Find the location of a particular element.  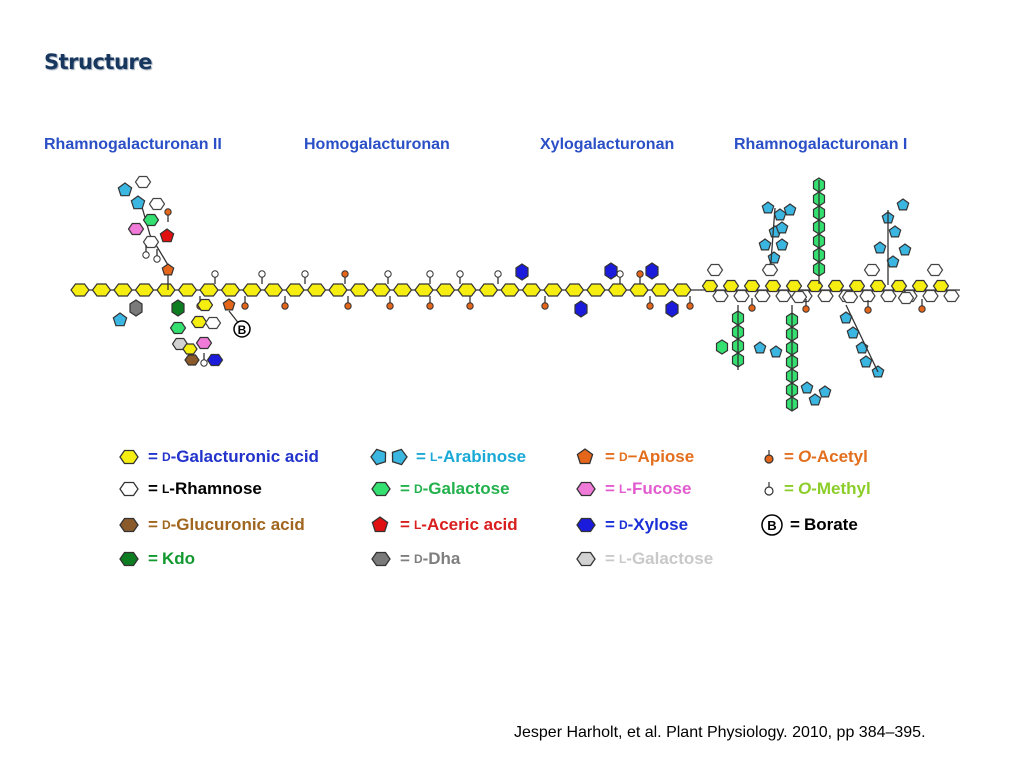

xylose-residue-icon is located at coordinates (215, 360).